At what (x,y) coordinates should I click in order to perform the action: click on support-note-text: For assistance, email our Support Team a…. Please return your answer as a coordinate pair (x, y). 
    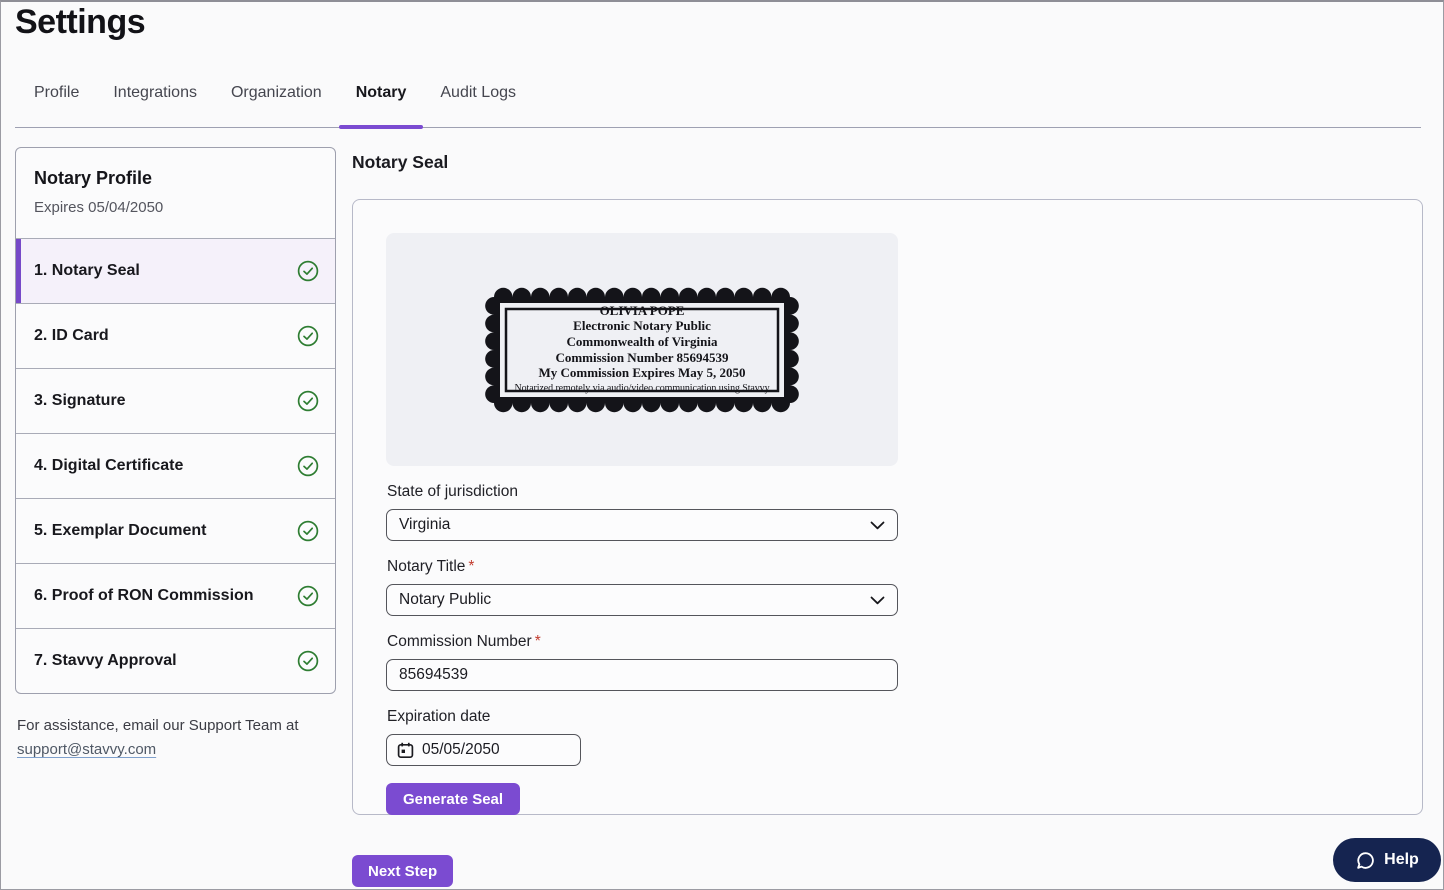
    Looking at the image, I should click on (158, 725).